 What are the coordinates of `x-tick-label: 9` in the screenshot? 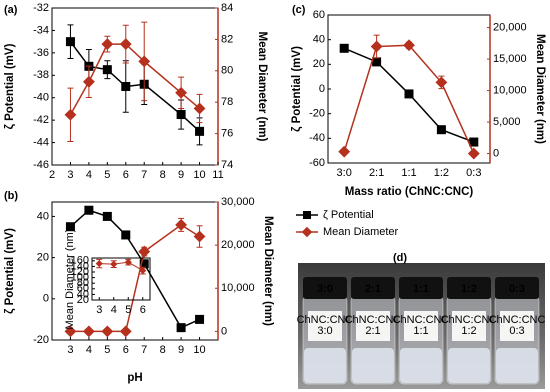 It's located at (181, 175).